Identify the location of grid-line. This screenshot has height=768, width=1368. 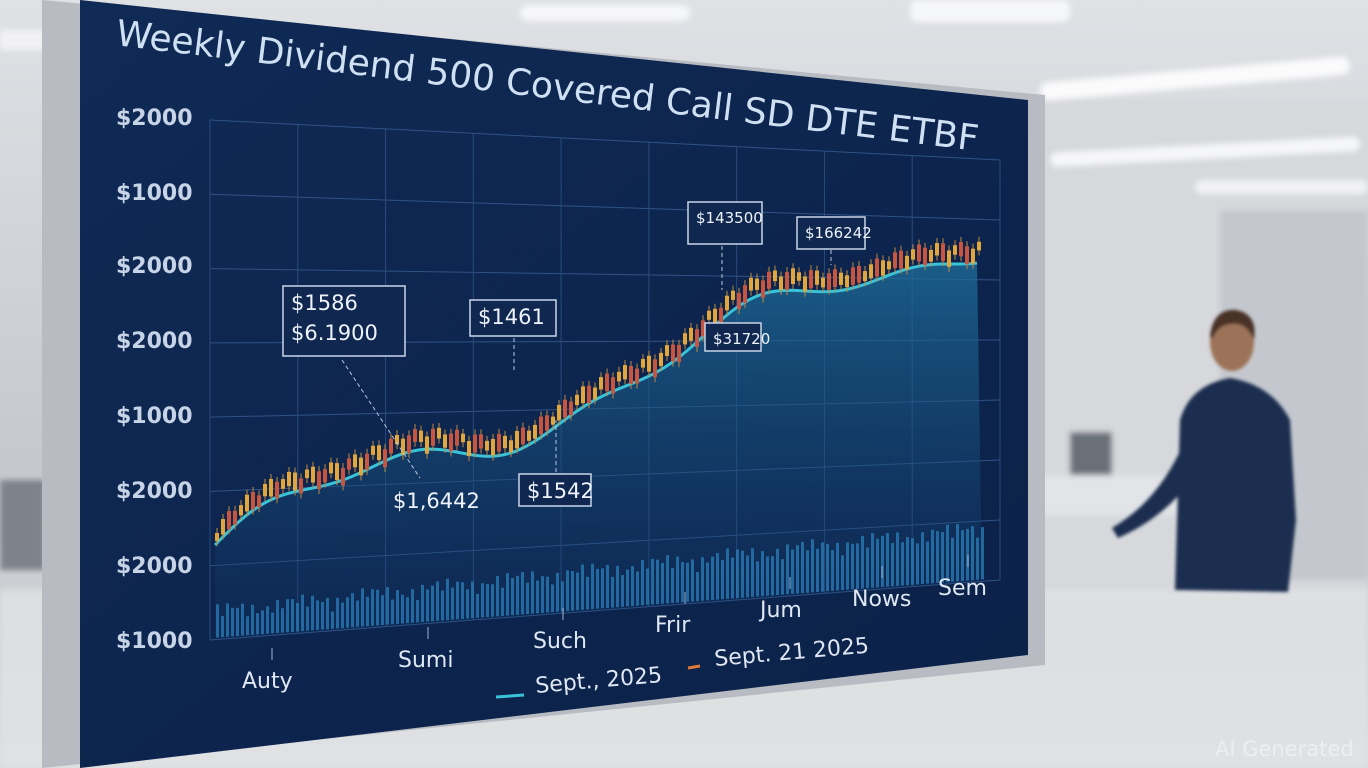
(605, 140).